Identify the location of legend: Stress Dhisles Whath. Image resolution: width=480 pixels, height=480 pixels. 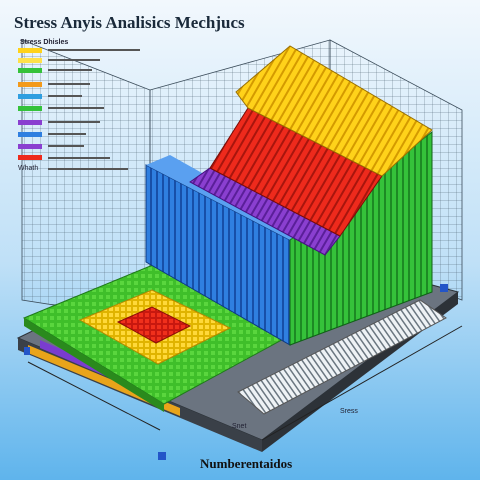
(79, 105).